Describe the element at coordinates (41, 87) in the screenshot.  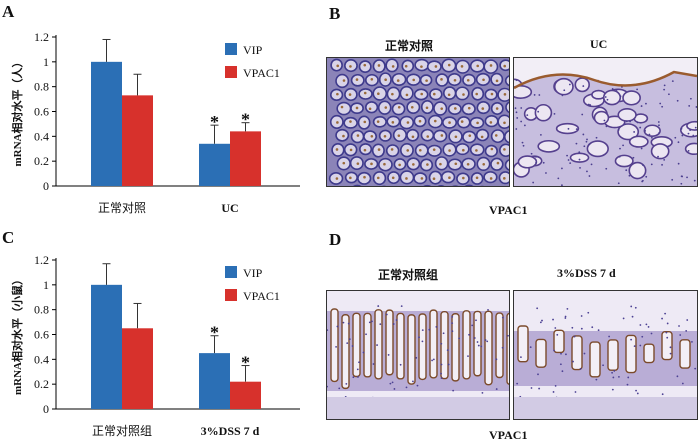
I see `y-tick-label: 0.8` at that location.